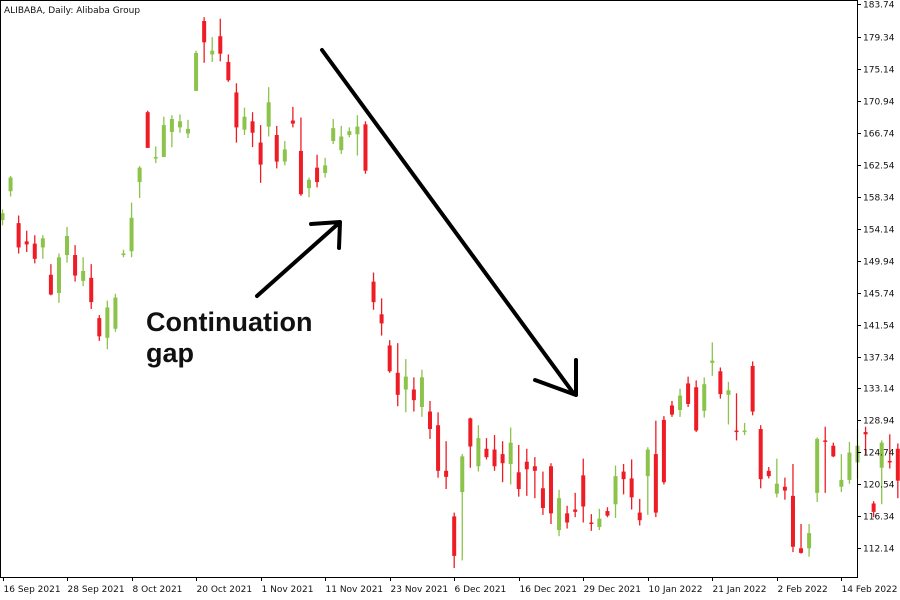 This screenshot has width=900, height=600. I want to click on x-tick-label: 2 Feb 2022, so click(803, 590).